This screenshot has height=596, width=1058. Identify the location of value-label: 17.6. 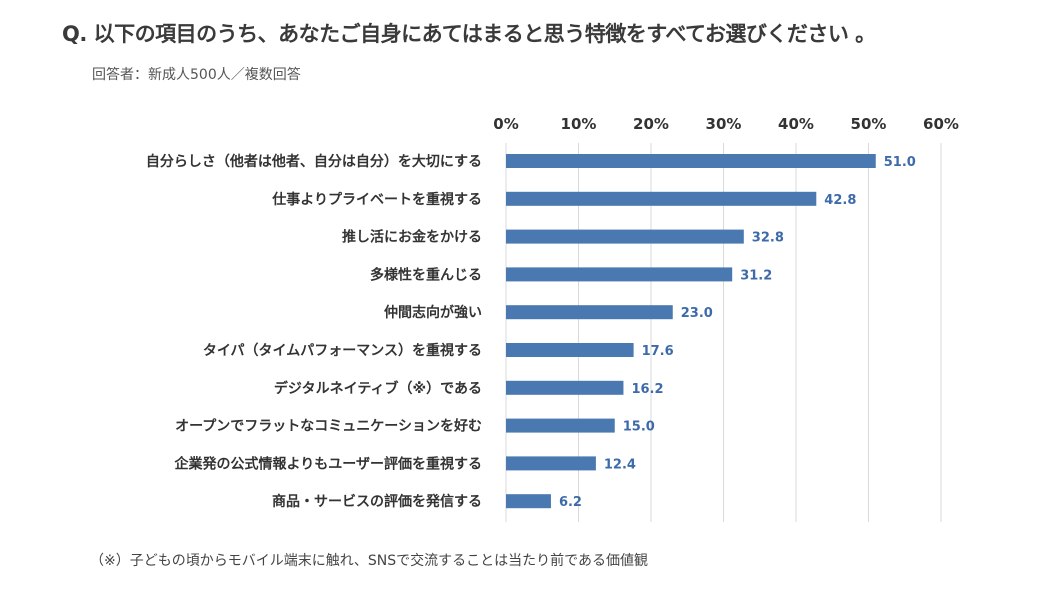
(658, 351).